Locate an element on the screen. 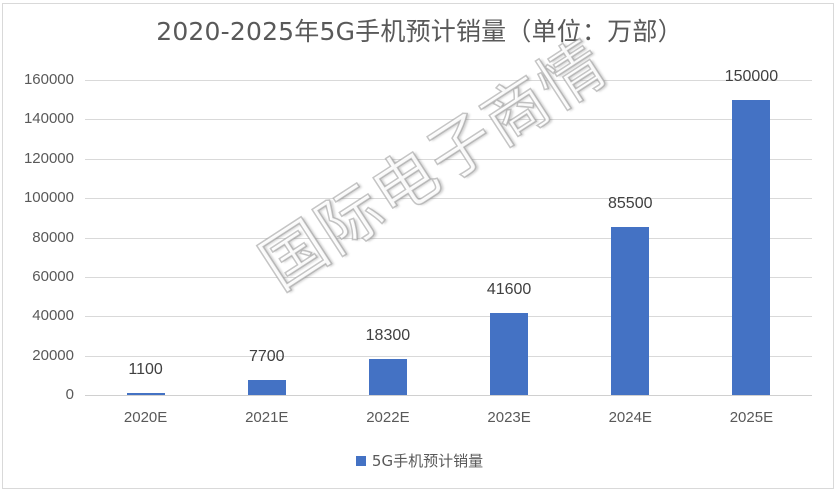  data-label: 85500 is located at coordinates (630, 203).